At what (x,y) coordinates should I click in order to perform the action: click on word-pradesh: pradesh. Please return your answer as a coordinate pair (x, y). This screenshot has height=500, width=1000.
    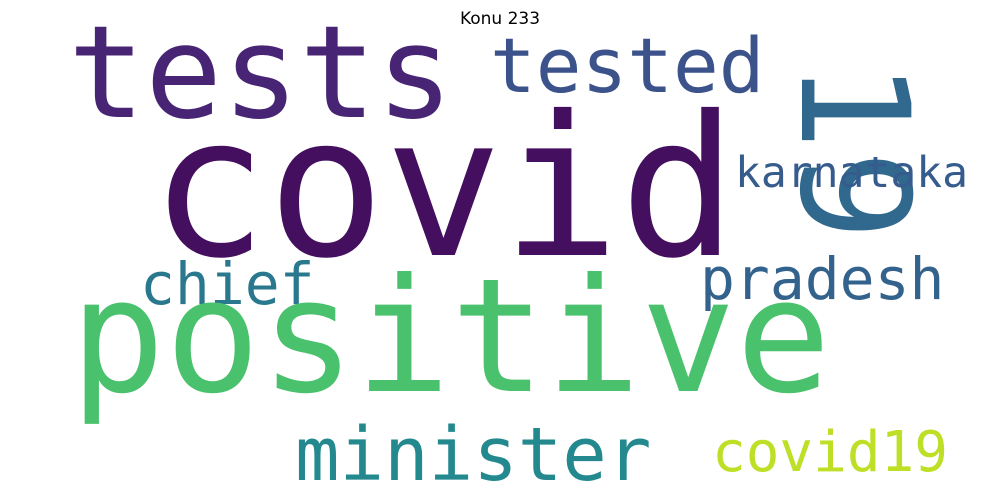
    Looking at the image, I should click on (822, 279).